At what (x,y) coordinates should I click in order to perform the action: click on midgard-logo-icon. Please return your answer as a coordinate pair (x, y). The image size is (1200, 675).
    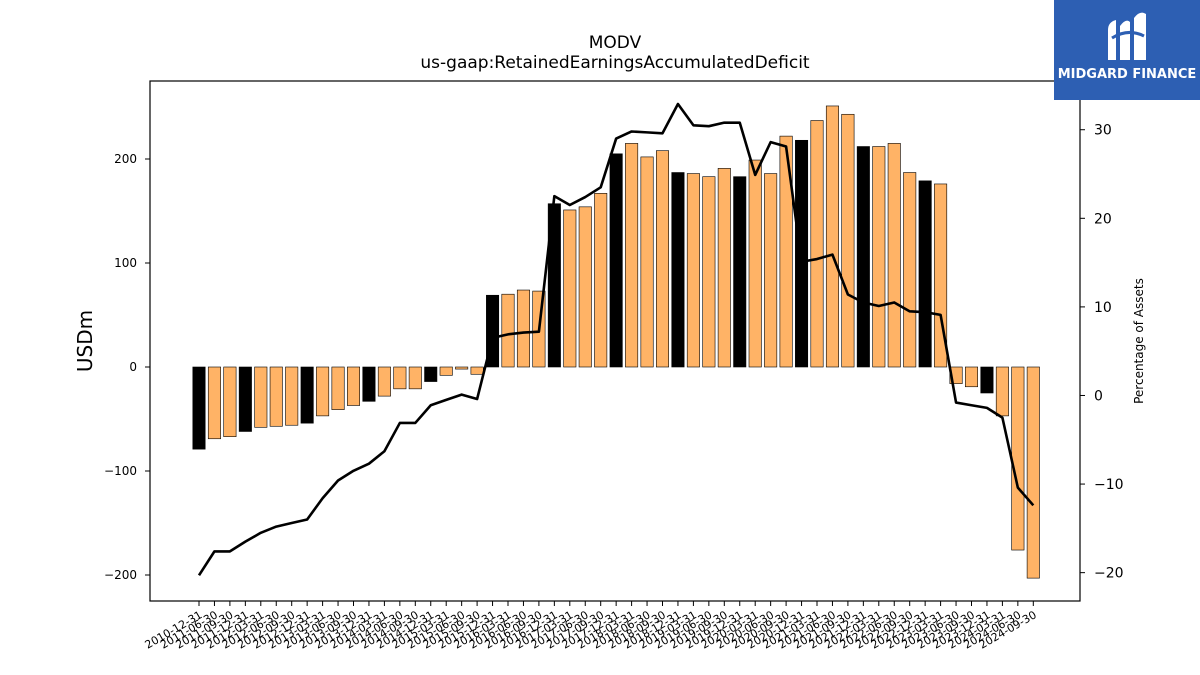
    Looking at the image, I should click on (1127, 36).